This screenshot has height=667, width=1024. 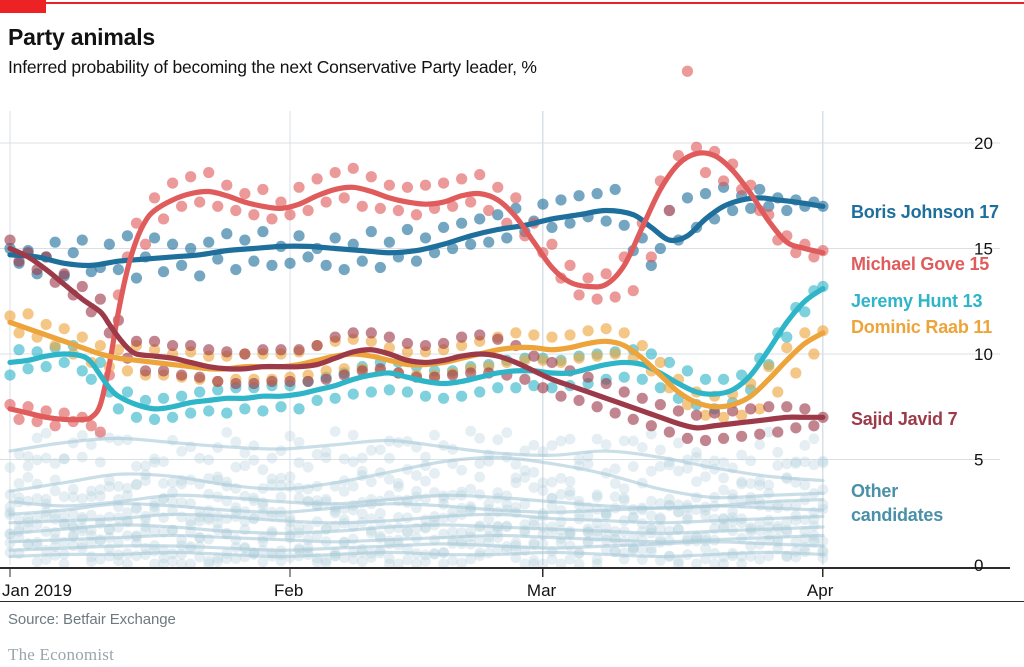 What do you see at coordinates (512, 3) in the screenshot?
I see `top-rule` at bounding box center [512, 3].